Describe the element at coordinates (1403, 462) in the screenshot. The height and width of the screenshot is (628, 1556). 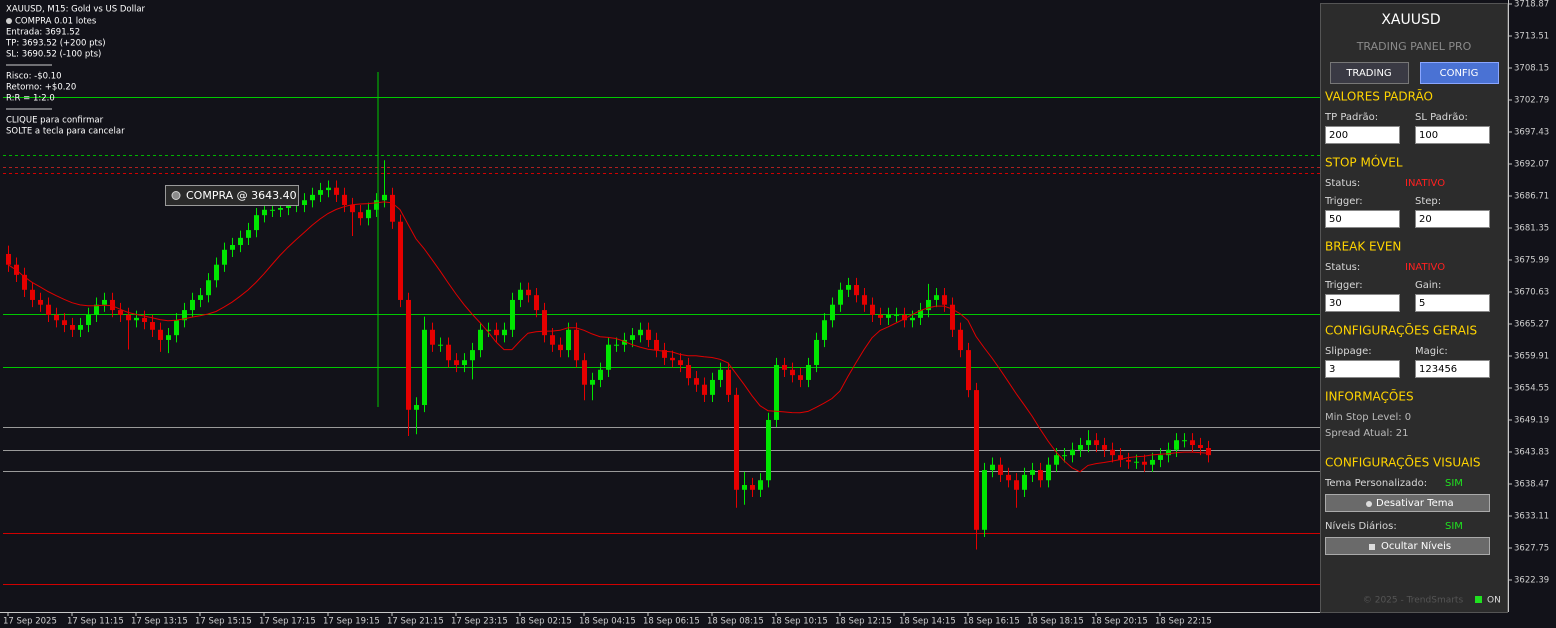
I see `section-title: CONFIGURAÇÕES VISUAIS` at that location.